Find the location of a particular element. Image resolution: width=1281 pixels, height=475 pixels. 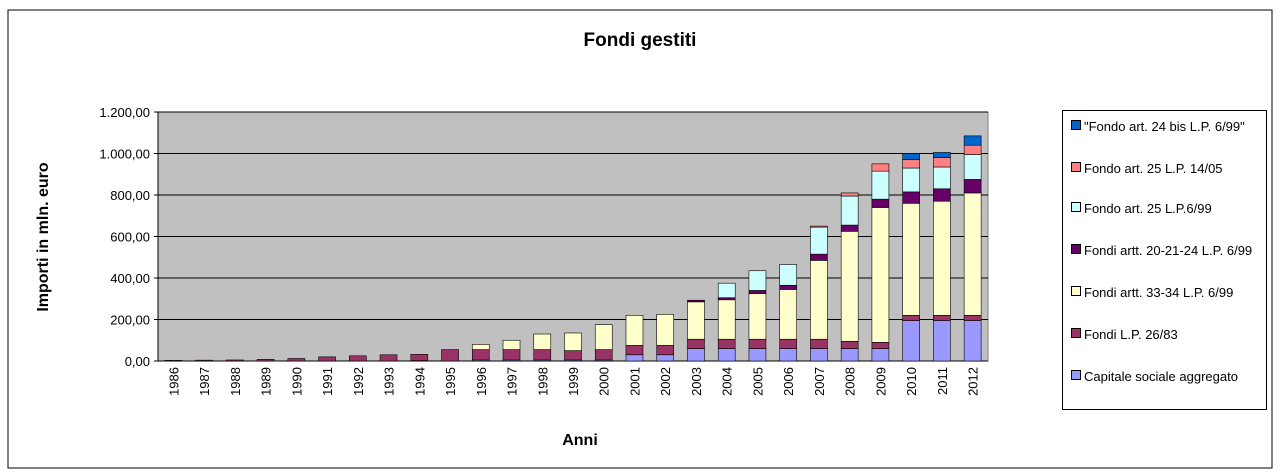

y-tick-label: 1.000,00 is located at coordinates (124, 154).